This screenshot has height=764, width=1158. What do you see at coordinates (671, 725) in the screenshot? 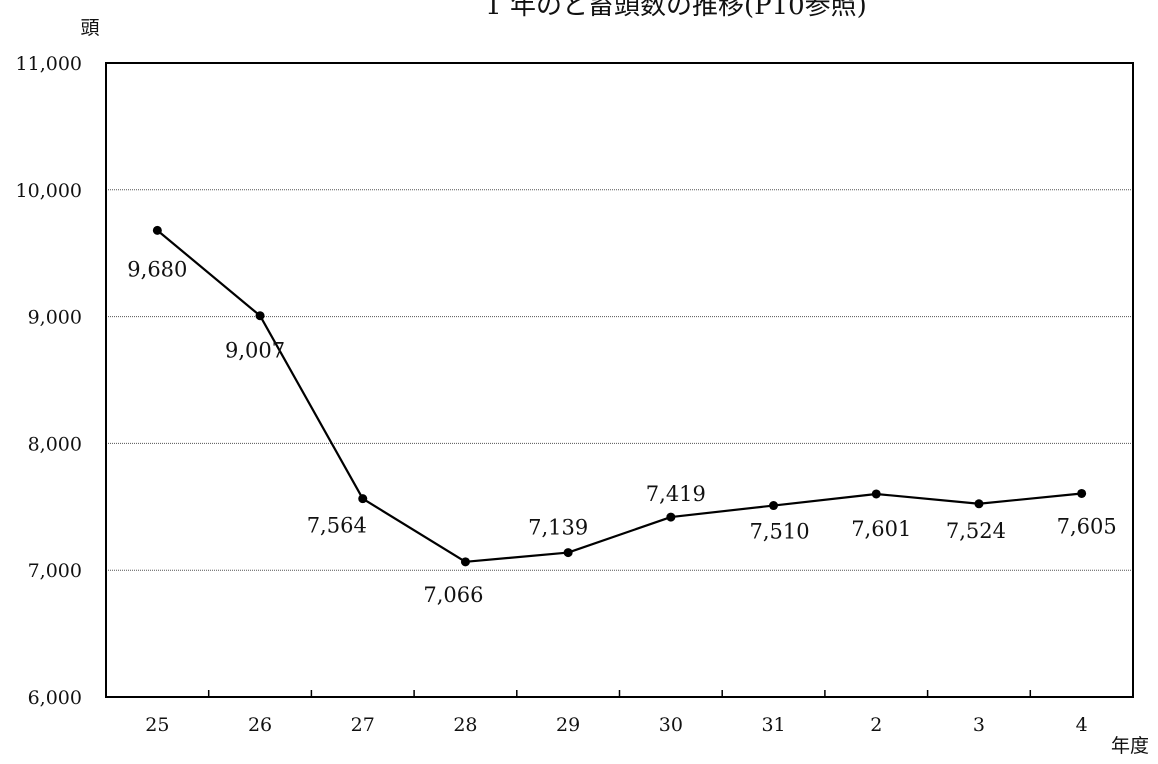
I see `x-tick-label: 30` at bounding box center [671, 725].